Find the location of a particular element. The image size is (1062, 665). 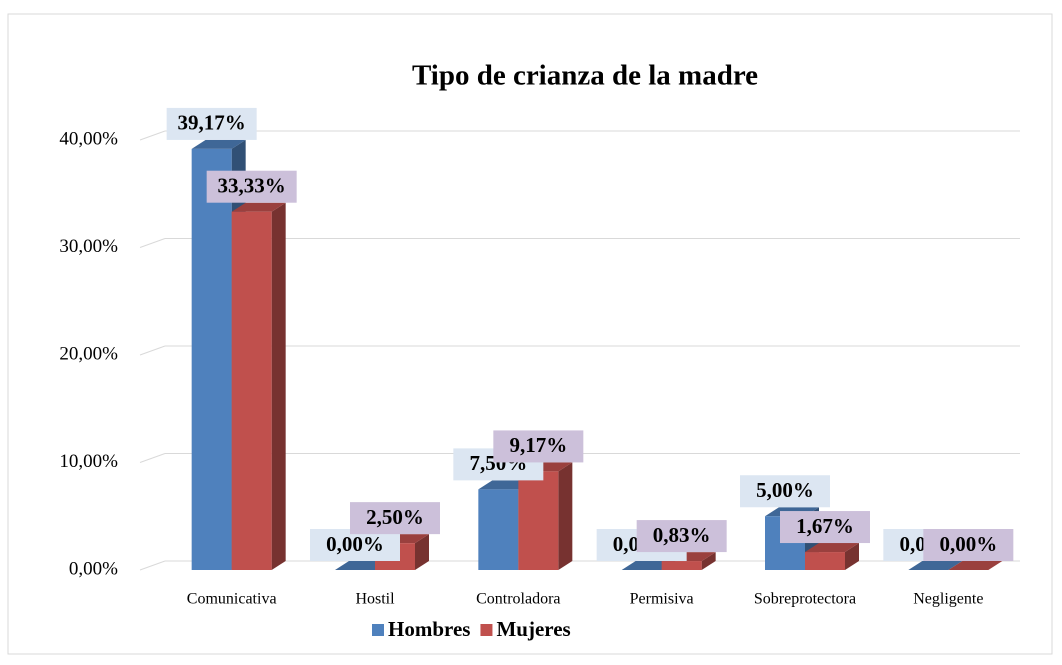

data-label: 0,83% is located at coordinates (682, 535).